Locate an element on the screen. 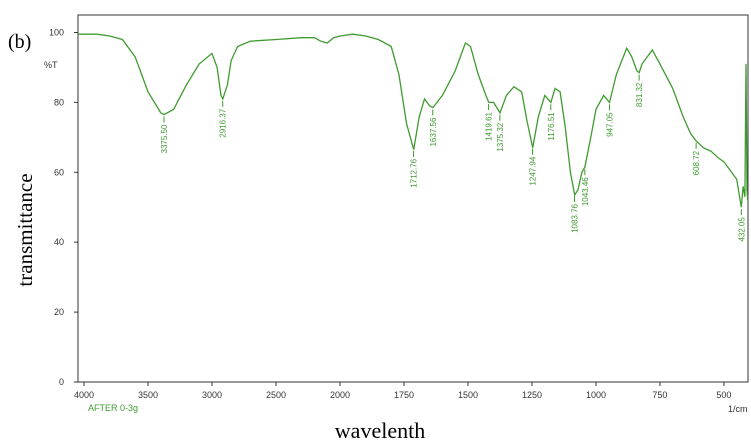 Image resolution: width=751 pixels, height=442 pixels. y-tick-label: 60 is located at coordinates (59, 172).